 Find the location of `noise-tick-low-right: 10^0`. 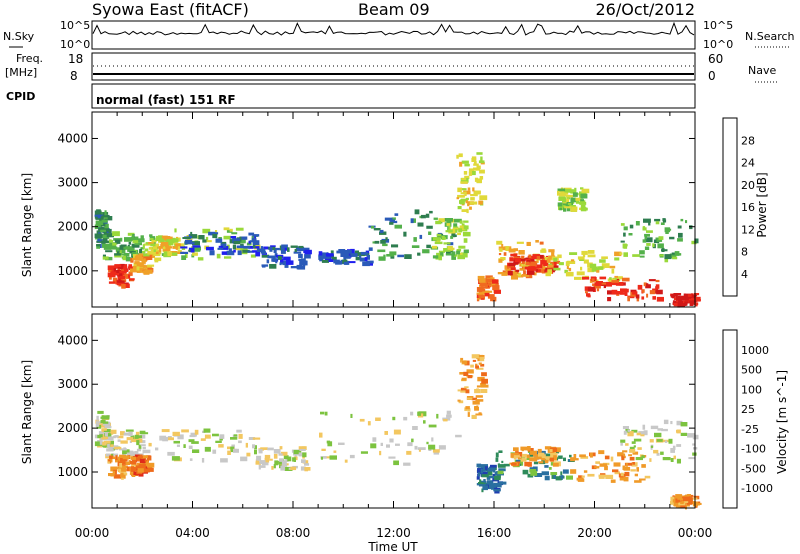

noise-tick-low-right: 10^0 is located at coordinates (718, 44).